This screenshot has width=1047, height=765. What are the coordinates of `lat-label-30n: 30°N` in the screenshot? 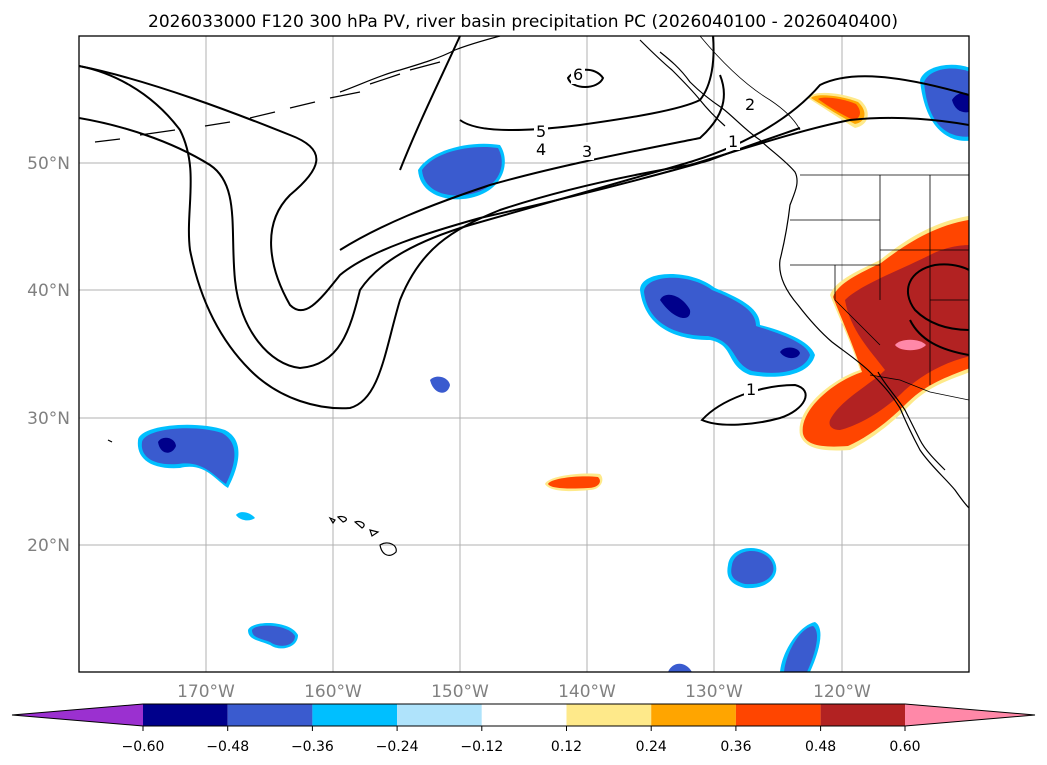 It's located at (48, 419).